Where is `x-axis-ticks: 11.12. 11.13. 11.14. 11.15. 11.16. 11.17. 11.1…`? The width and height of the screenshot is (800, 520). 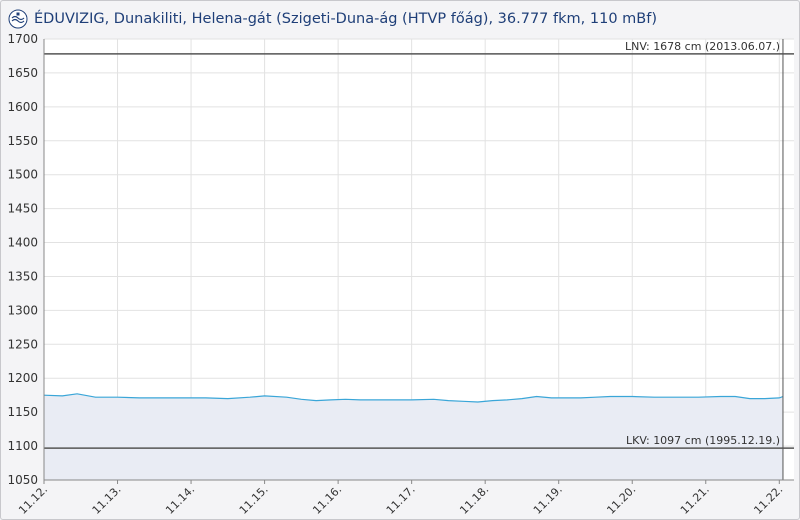
x-axis-ticks: 11.12. 11.13. 11.14. 11.15. 11.16. 11.17. 11.1… is located at coordinates (400, 498).